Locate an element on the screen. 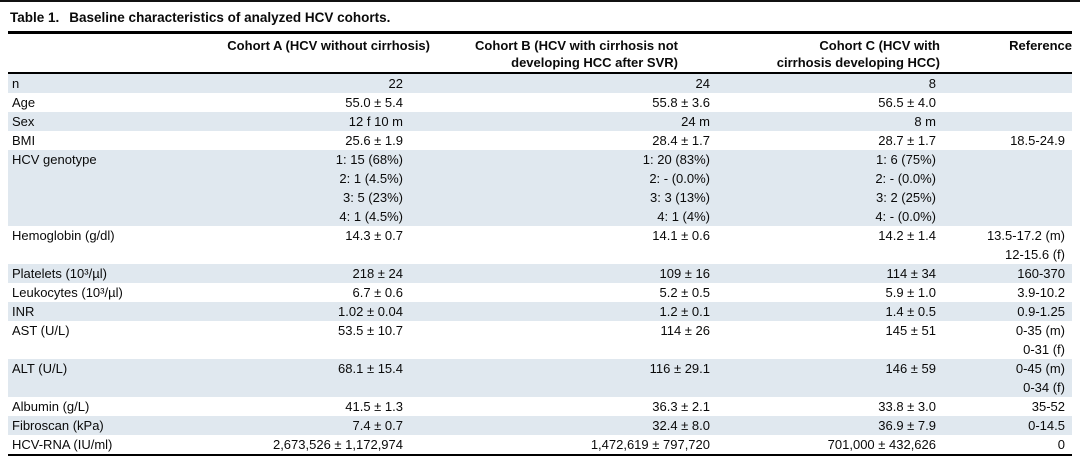 This screenshot has width=1080, height=461. cell-cohort-c: 28.7 ± 1.7 is located at coordinates (907, 140).